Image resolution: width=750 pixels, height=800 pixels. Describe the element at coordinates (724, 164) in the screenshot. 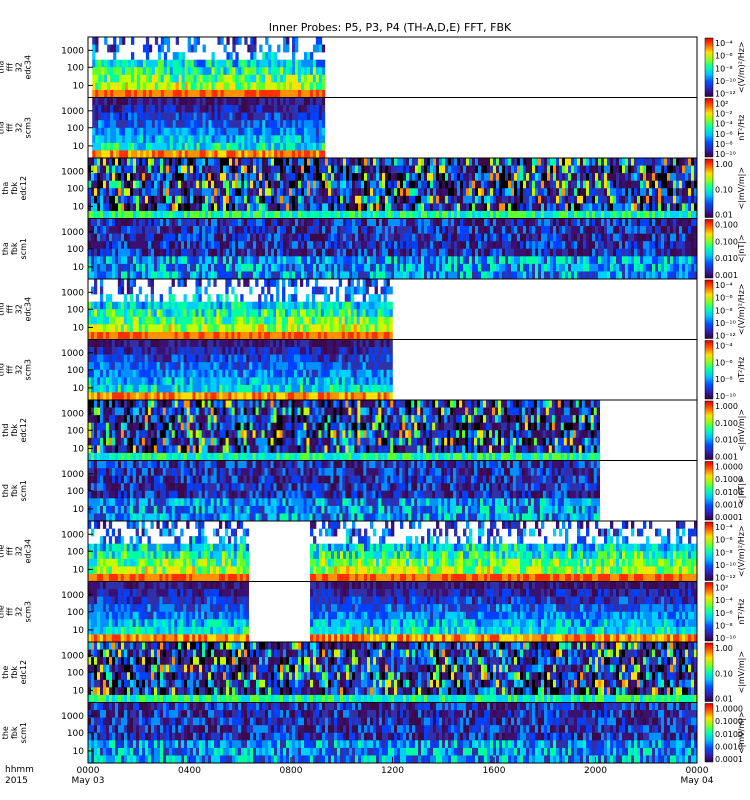

I see `colorbar-tick-label: 1.00` at that location.